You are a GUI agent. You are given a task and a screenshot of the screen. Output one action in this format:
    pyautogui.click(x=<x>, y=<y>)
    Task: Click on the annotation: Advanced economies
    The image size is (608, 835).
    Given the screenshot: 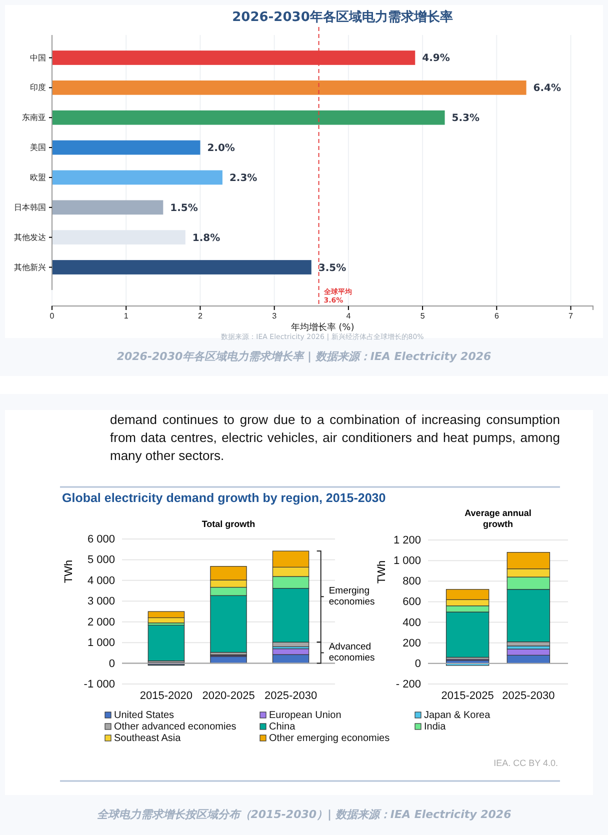 What is the action you would take?
    pyautogui.click(x=352, y=653)
    